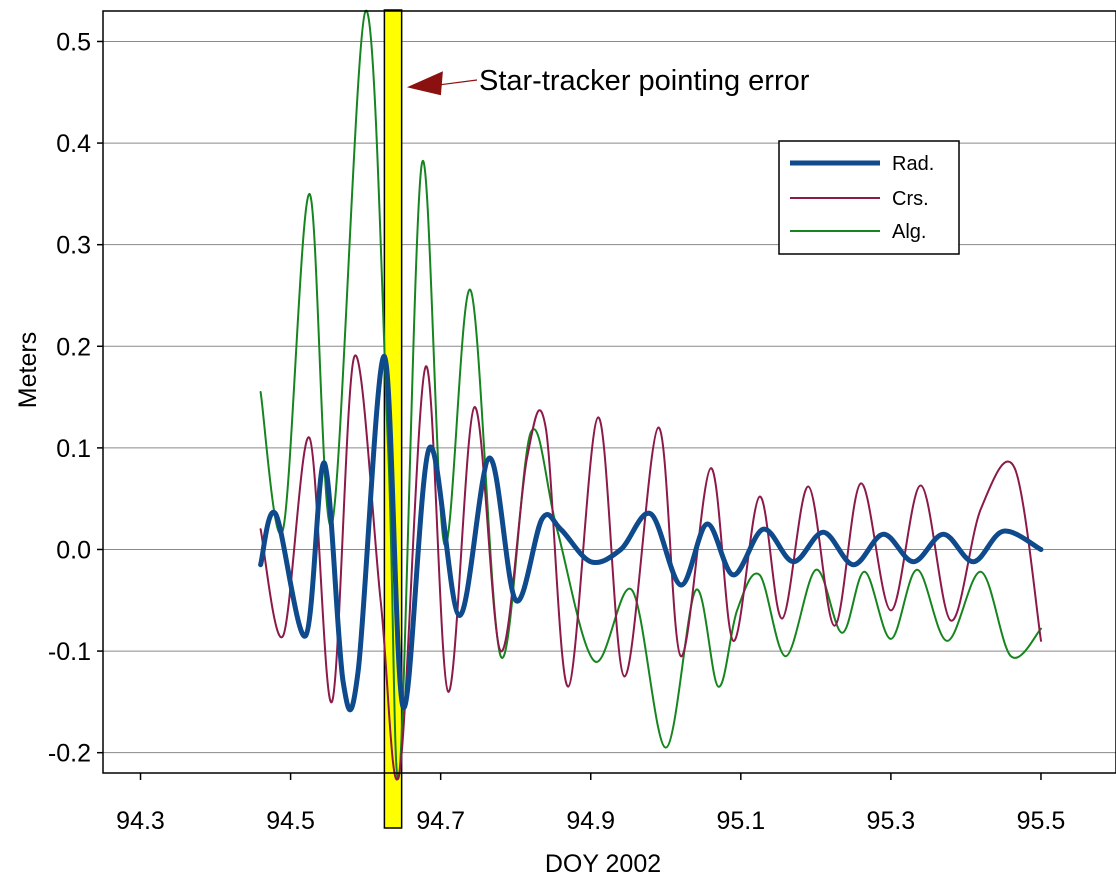 The height and width of the screenshot is (881, 1116). I want to click on y-tick-label: 0.3, so click(73, 246).